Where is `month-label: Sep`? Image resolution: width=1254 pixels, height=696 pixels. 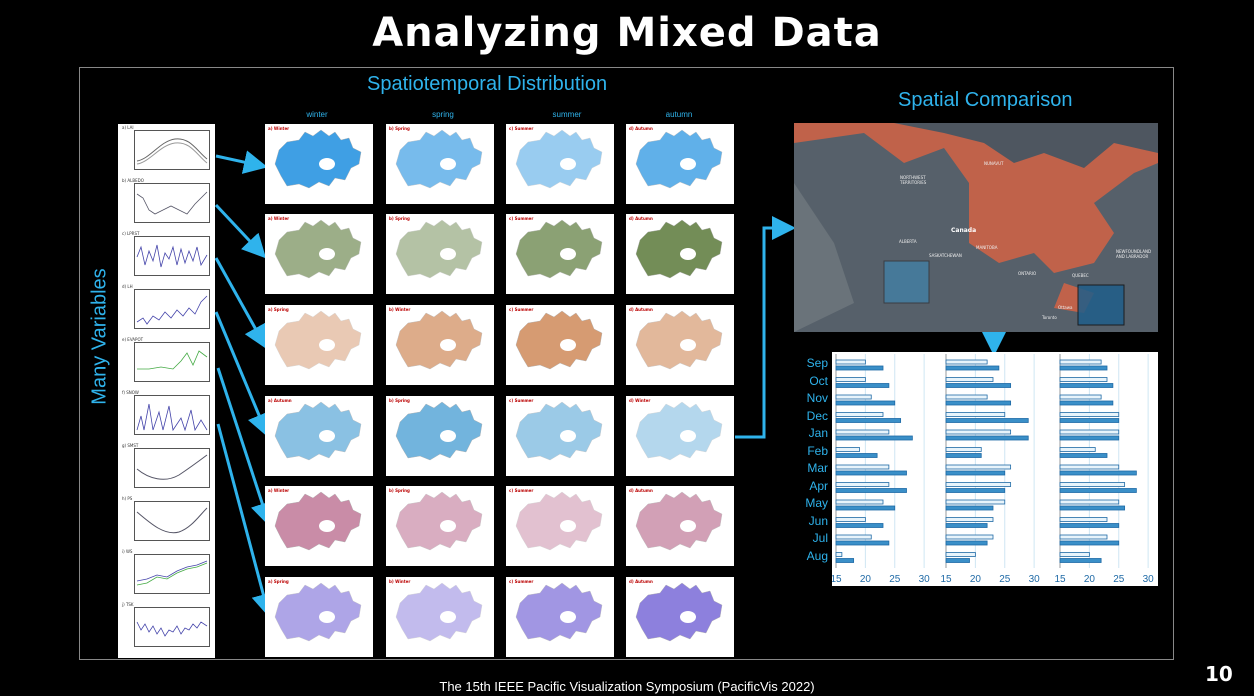 month-label: Sep is located at coordinates (817, 363).